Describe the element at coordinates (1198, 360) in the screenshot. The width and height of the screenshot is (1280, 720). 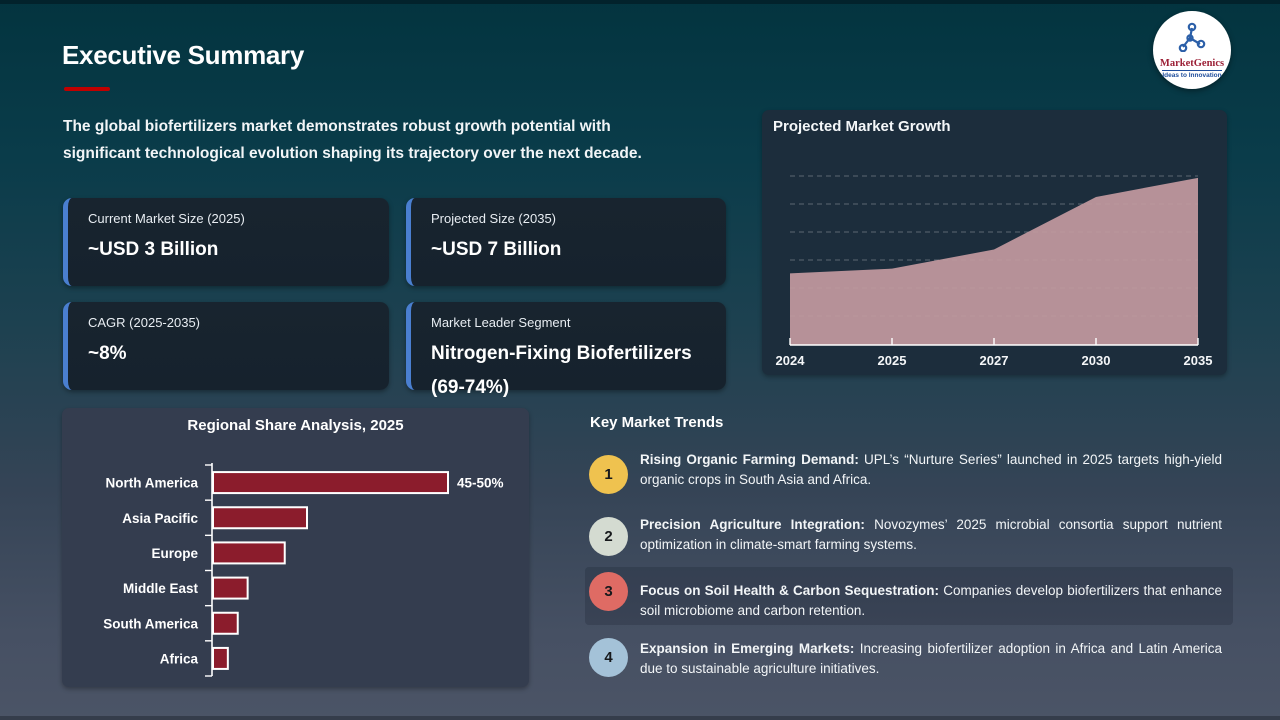
I see `svg-text: 2035` at that location.